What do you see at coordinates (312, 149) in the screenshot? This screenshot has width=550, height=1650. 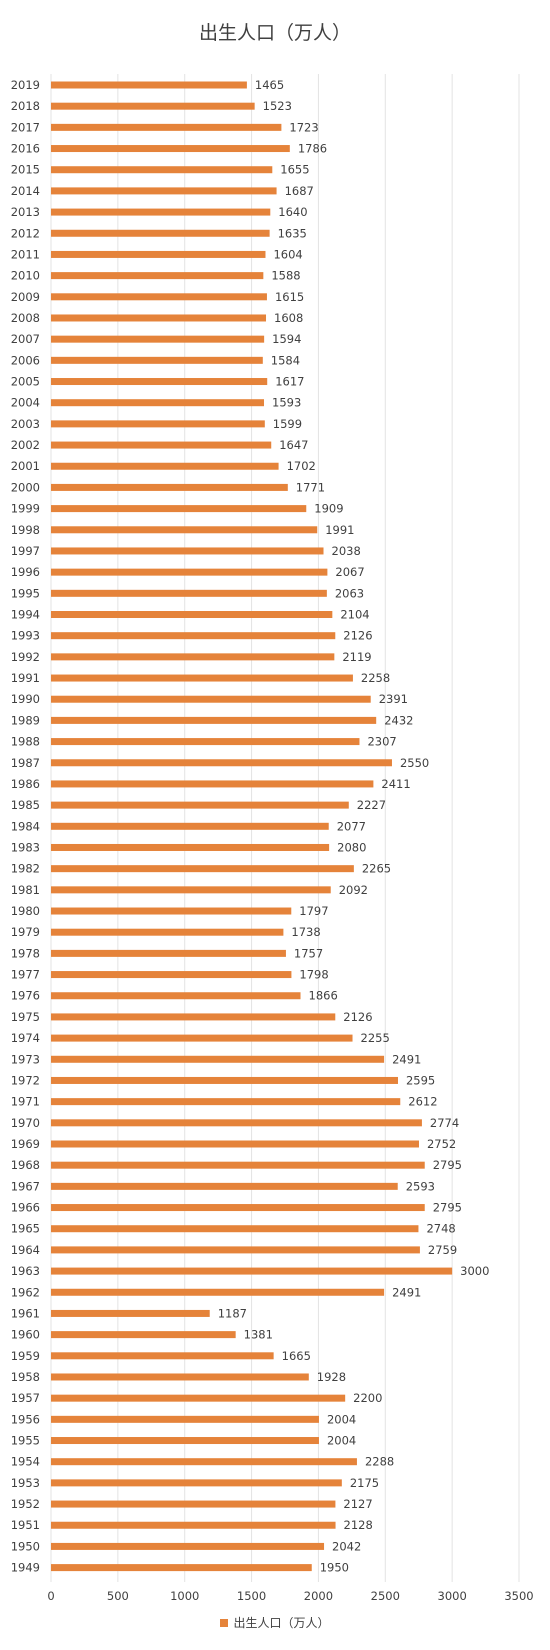 I see `data-label: 1786` at bounding box center [312, 149].